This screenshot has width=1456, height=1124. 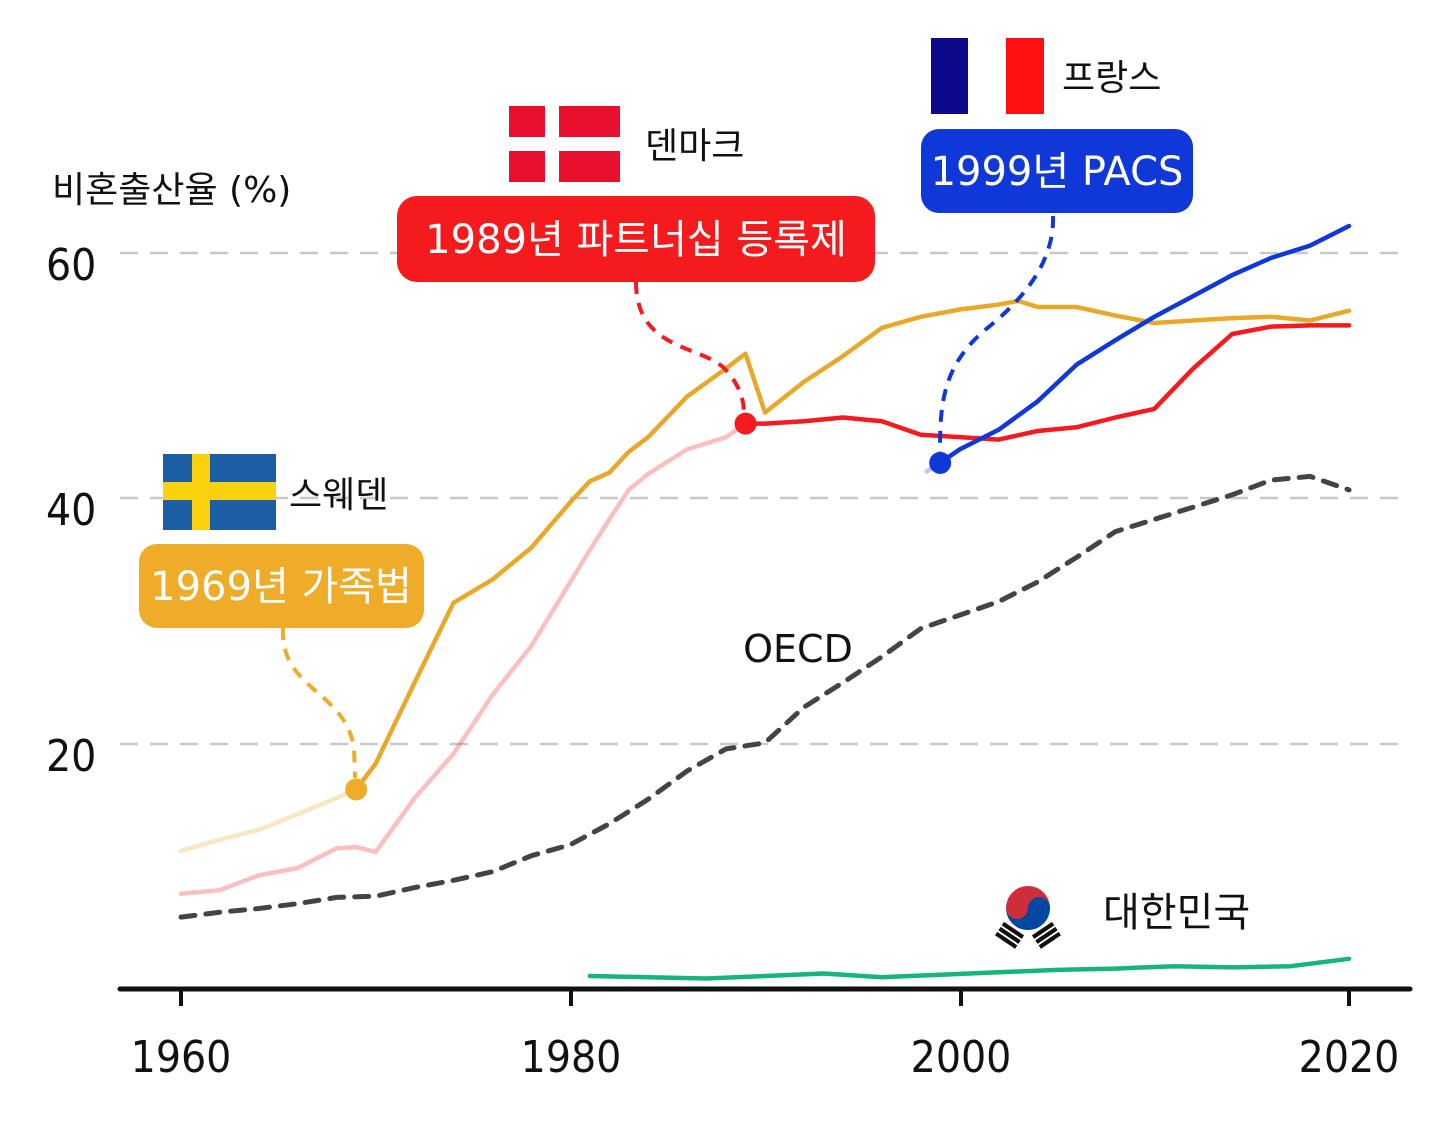 I want to click on x-axis: 1960 1980 2000 2020, so click(x=765, y=1034).